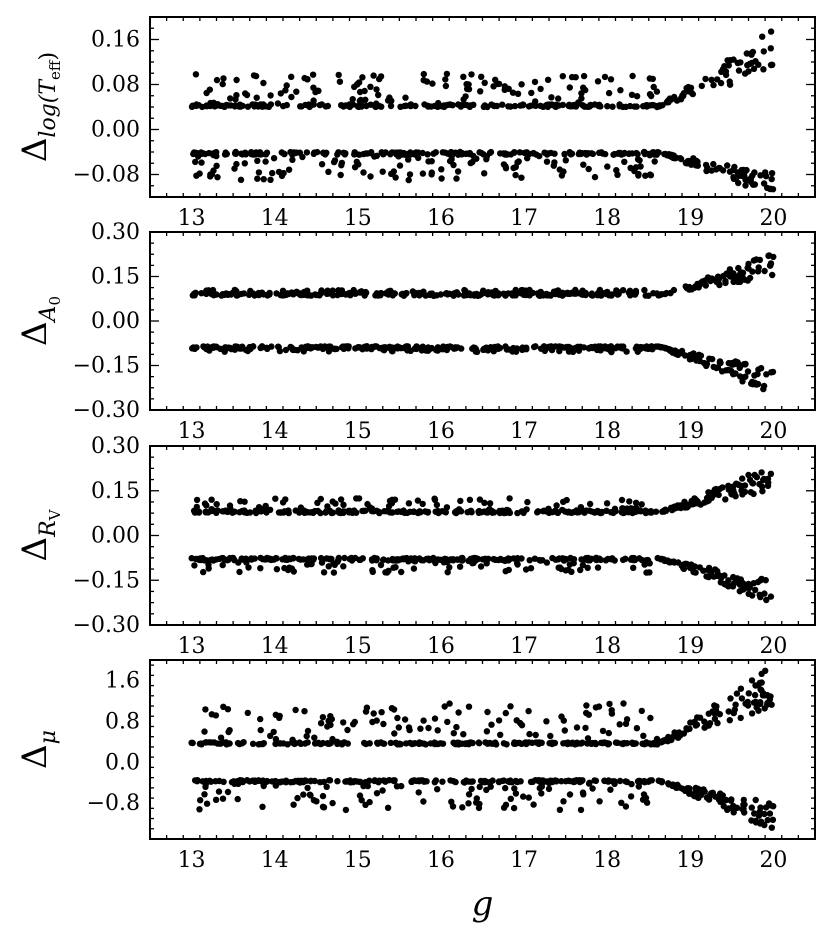 This screenshot has height=937, width=831. I want to click on y-tick-label: 1.6, so click(122, 680).